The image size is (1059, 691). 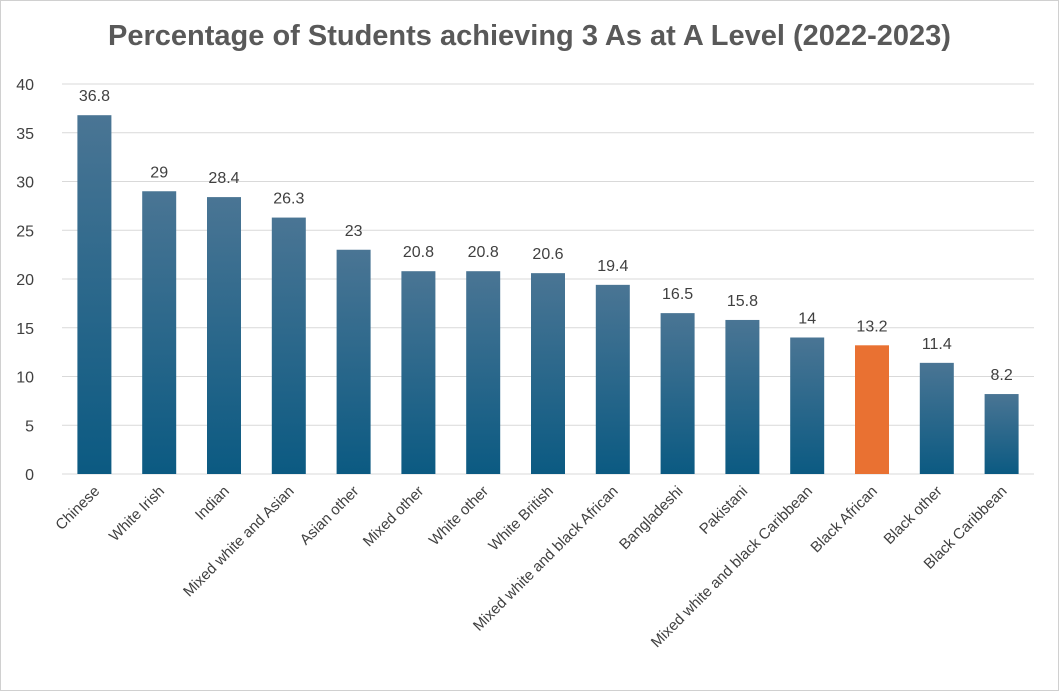 I want to click on y-tick-label: 5, so click(x=29, y=426).